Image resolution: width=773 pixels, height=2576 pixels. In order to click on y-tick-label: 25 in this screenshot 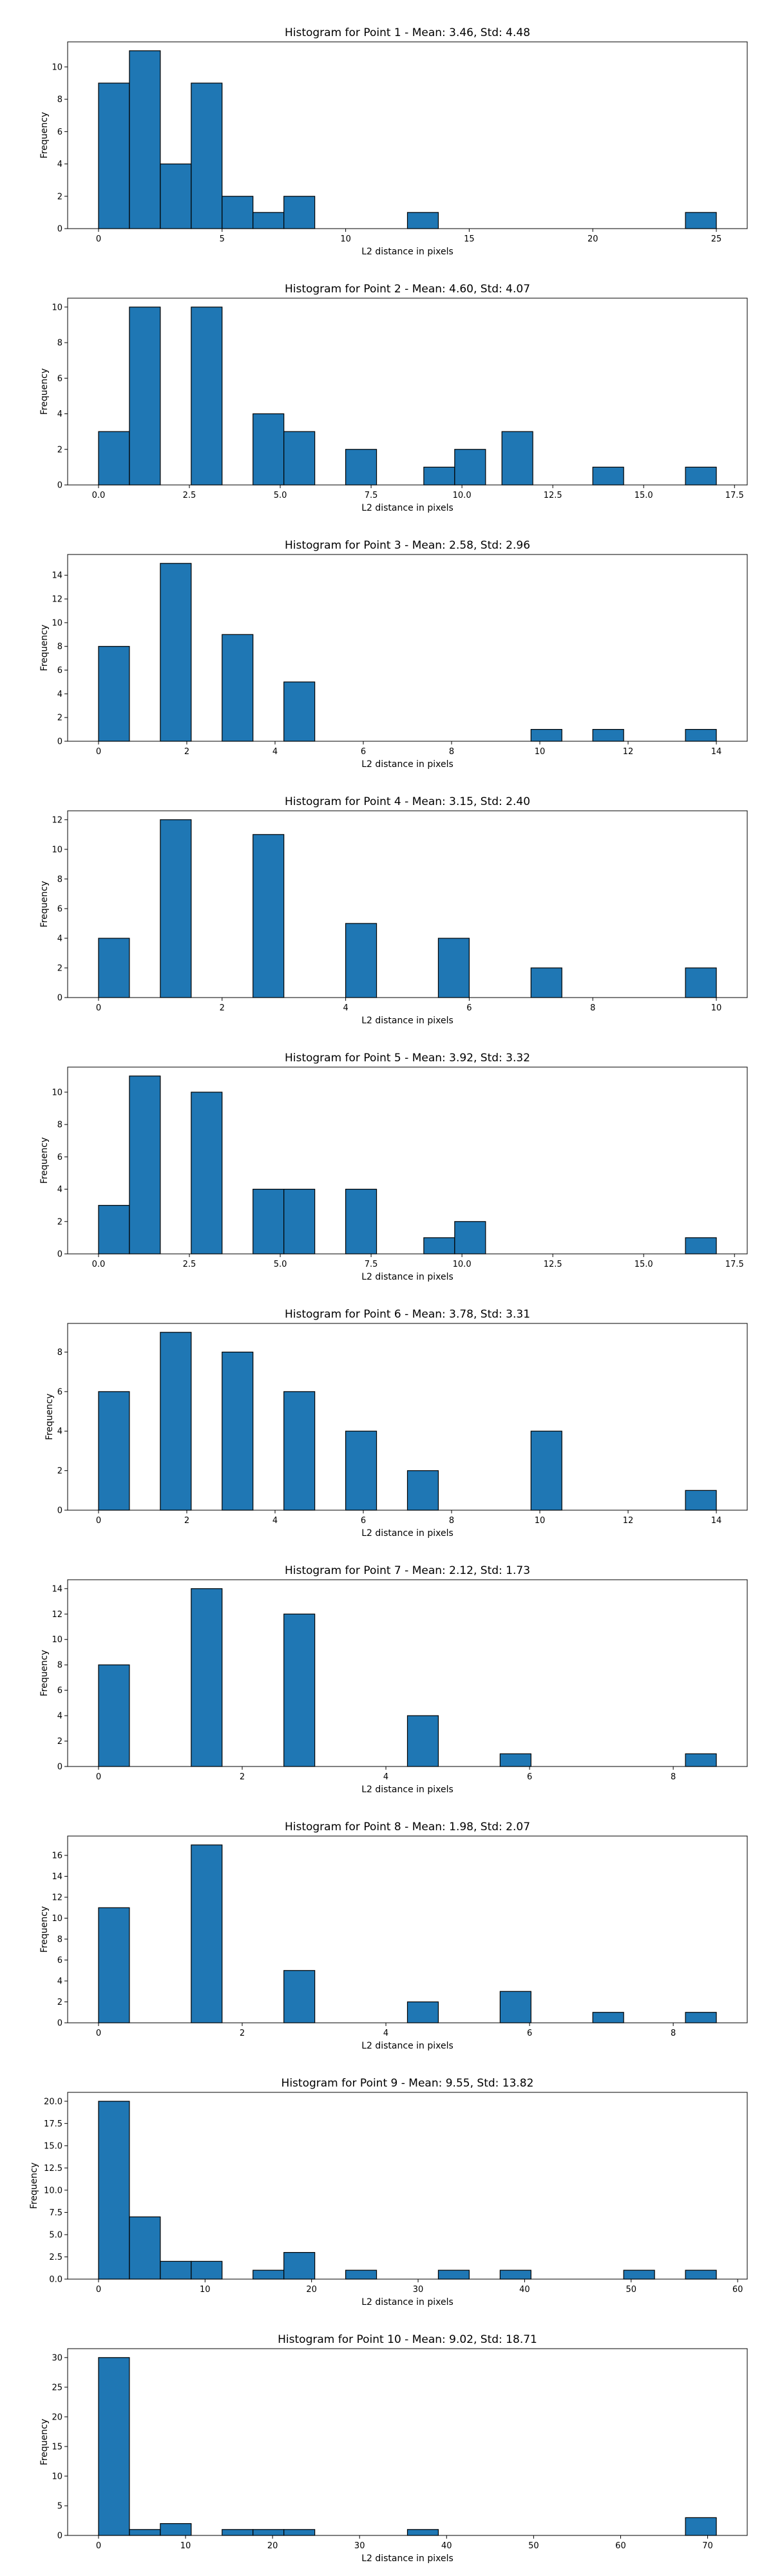, I will do `click(57, 2388)`.